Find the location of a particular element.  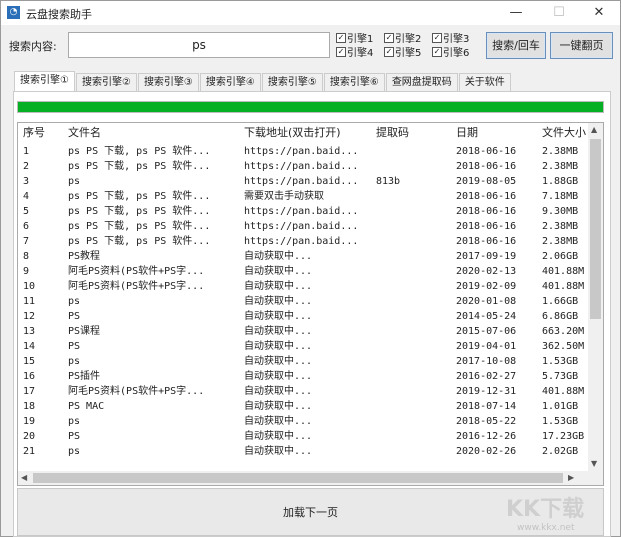

table-cell: 10 is located at coordinates (29, 286).